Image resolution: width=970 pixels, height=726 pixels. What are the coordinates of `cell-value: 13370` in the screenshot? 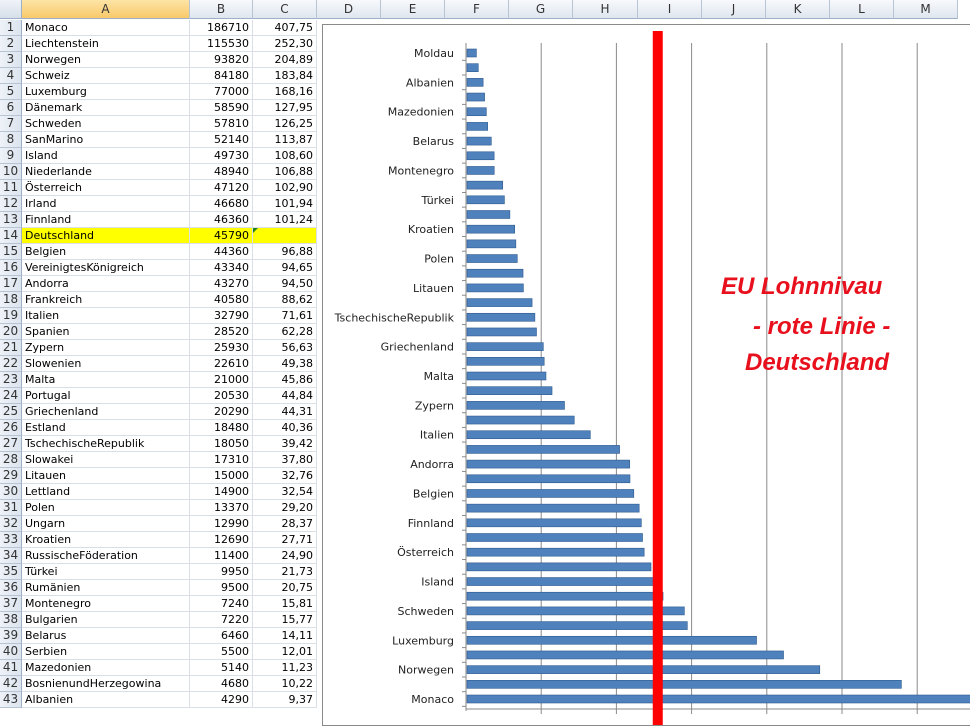 It's located at (221, 508).